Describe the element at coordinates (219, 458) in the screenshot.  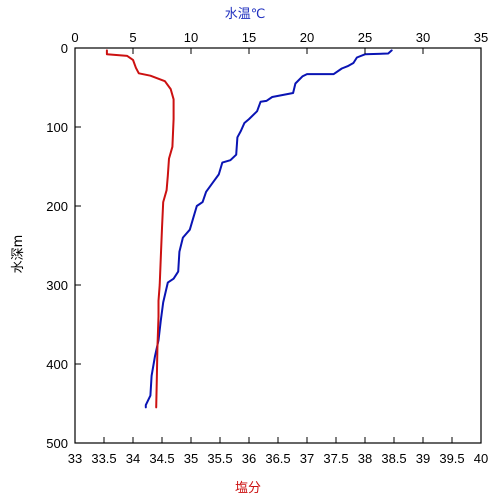
I see `bottom-tick-label: 35.5` at that location.